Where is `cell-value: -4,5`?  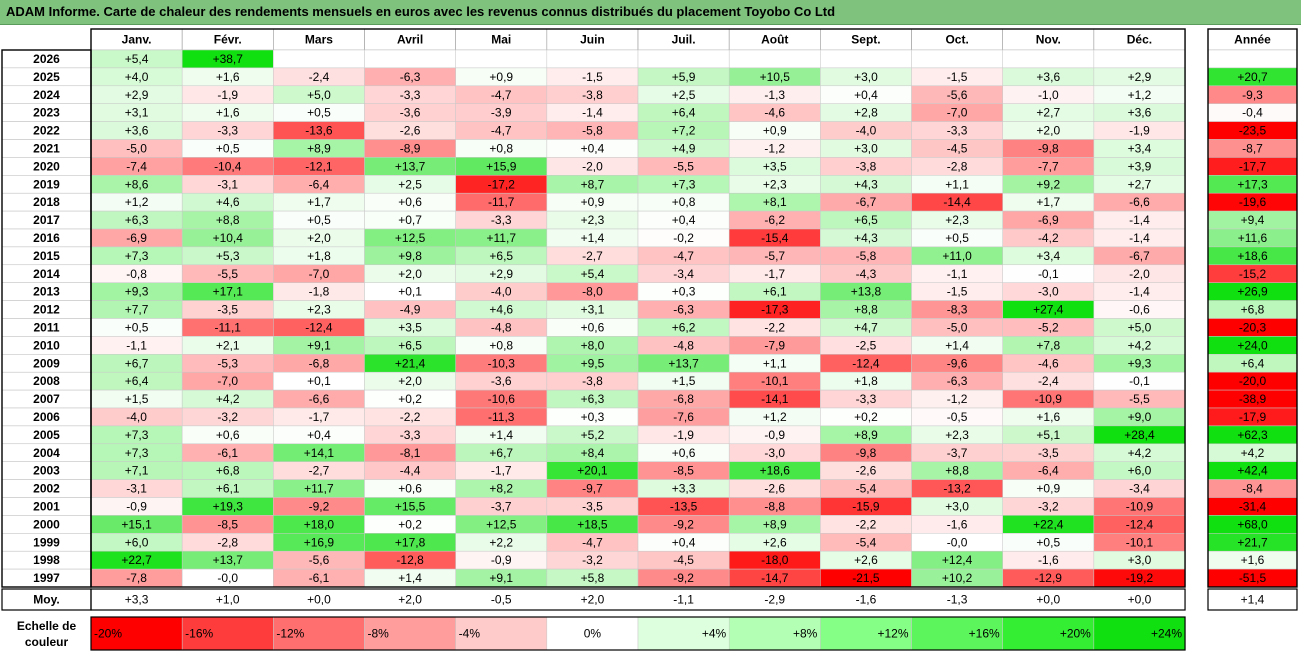
cell-value: -4,5 is located at coordinates (683, 560).